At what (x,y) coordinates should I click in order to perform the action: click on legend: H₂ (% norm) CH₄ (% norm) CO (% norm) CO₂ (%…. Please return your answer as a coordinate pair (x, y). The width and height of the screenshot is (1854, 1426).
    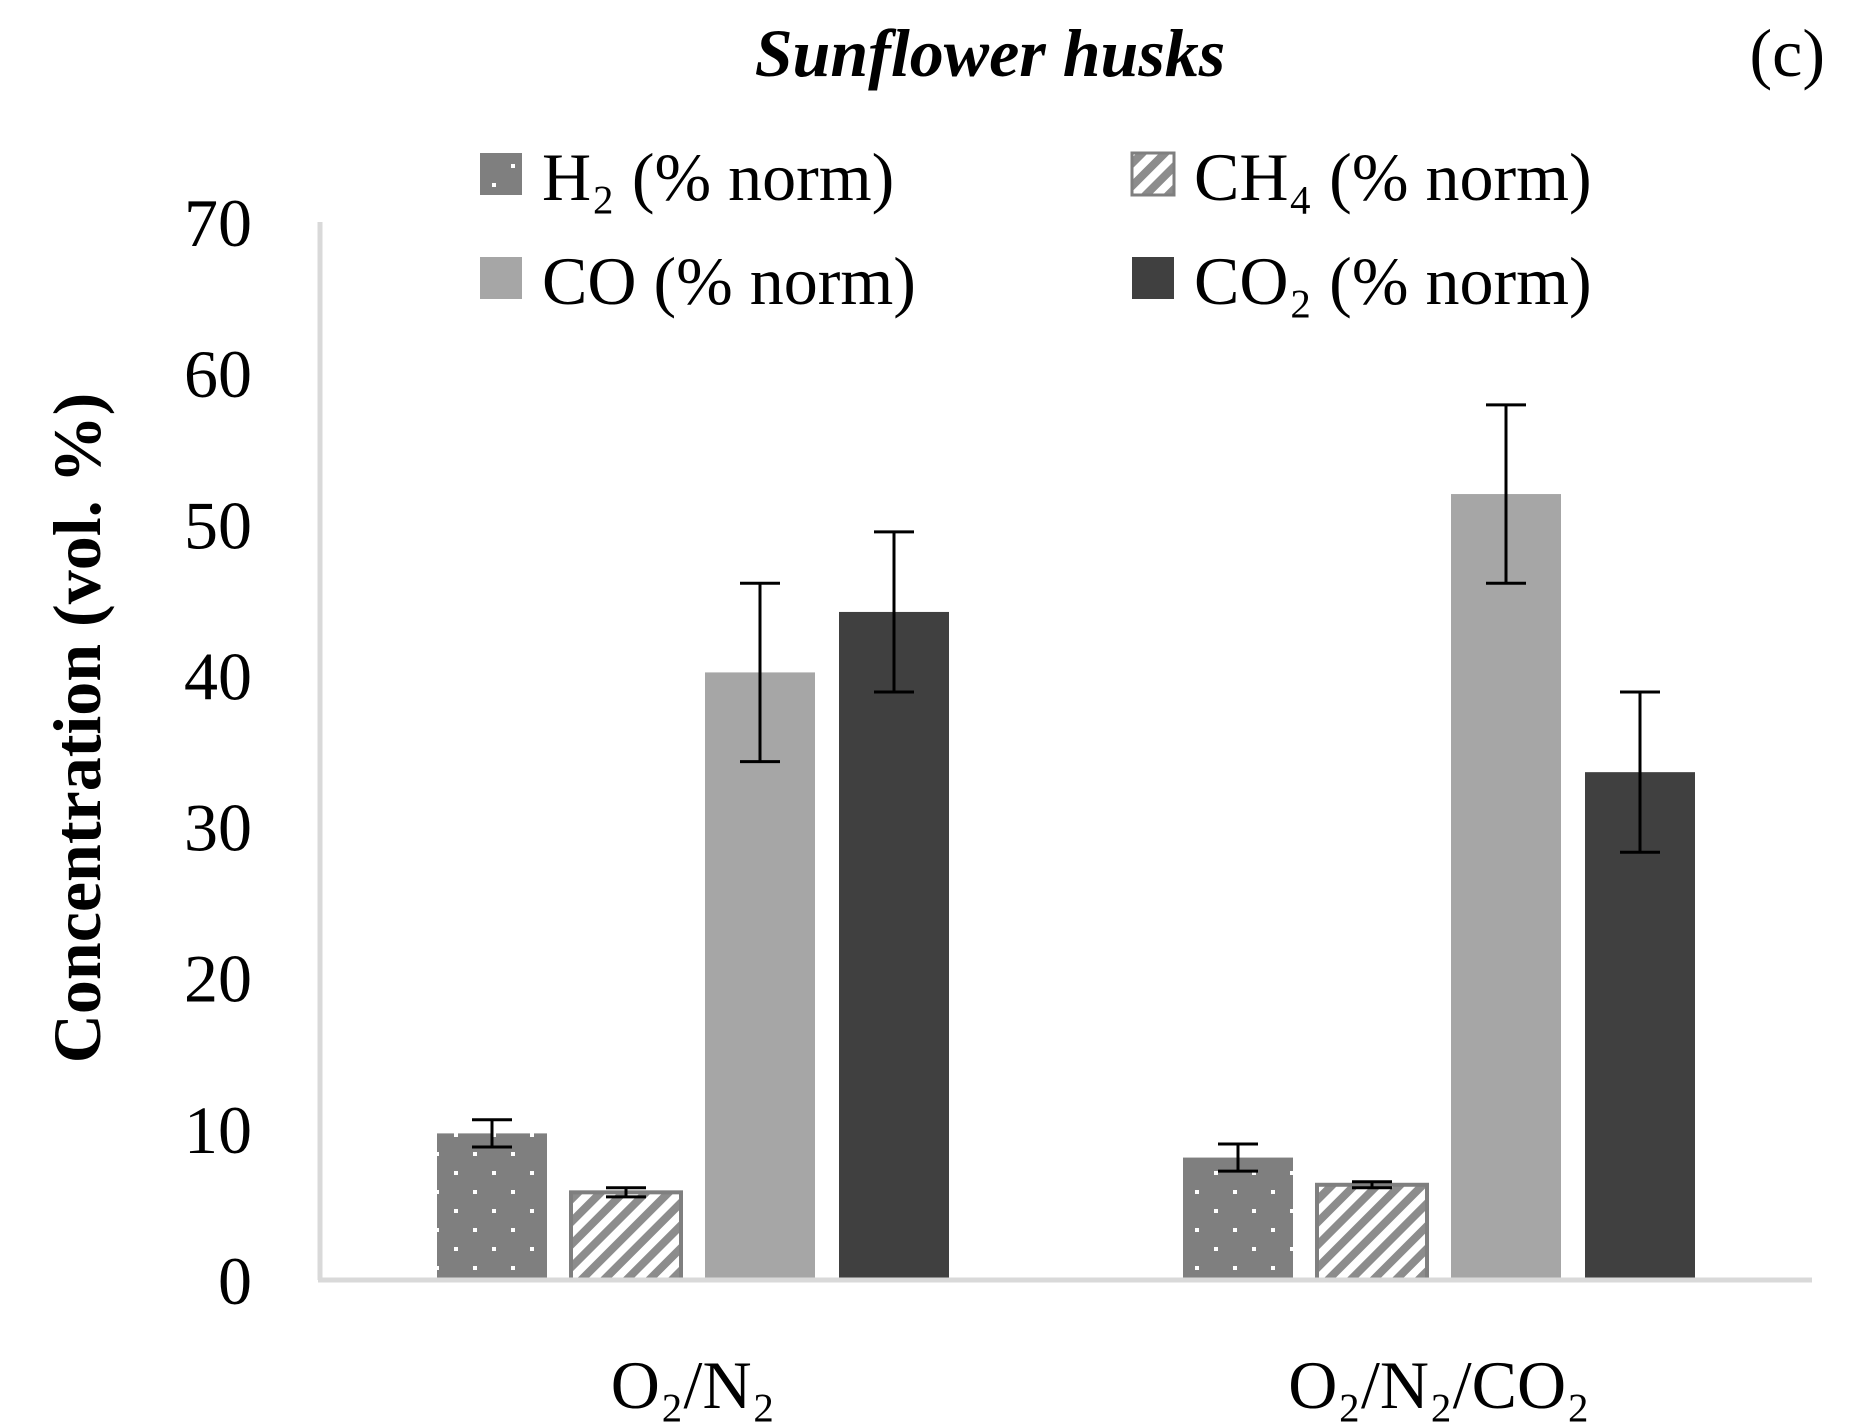
    Looking at the image, I should click on (1036, 229).